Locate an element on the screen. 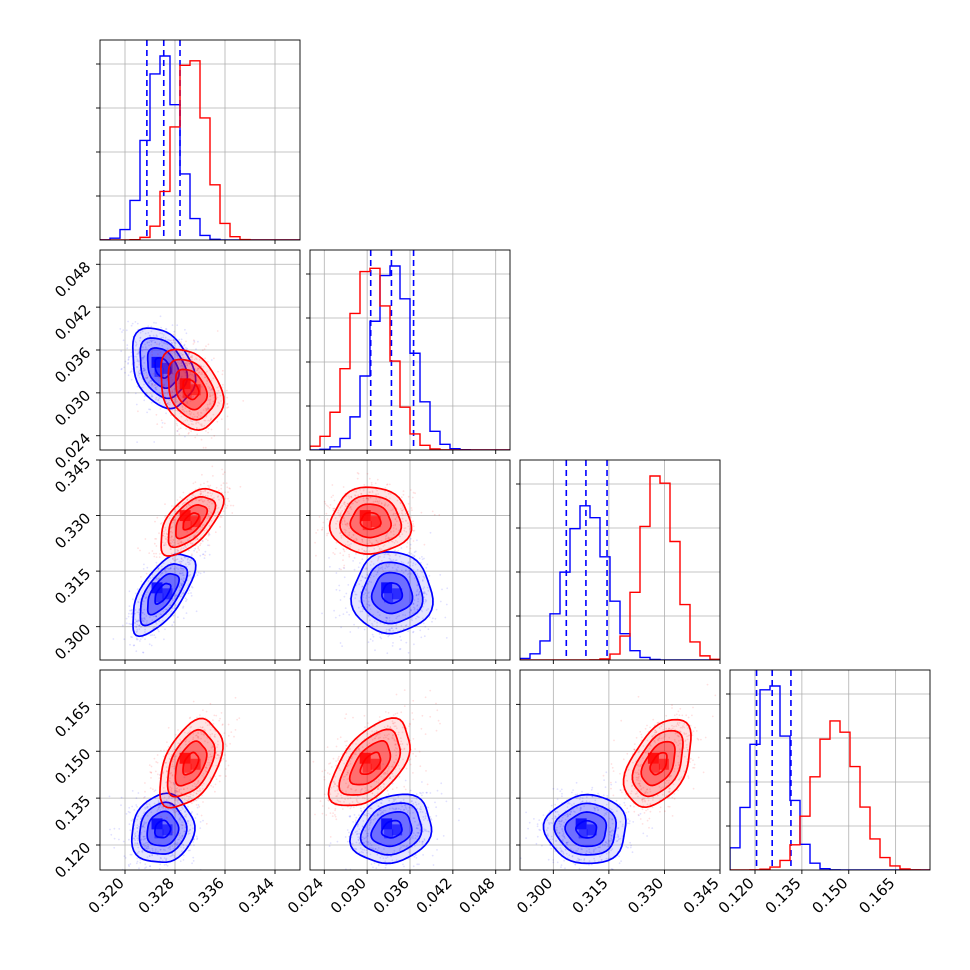  x-tick-label: 0.315 is located at coordinates (590, 895).